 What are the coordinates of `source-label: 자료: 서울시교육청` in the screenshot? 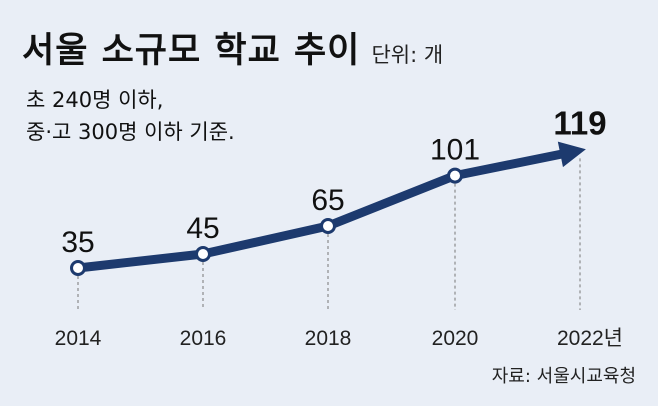 It's located at (563, 376).